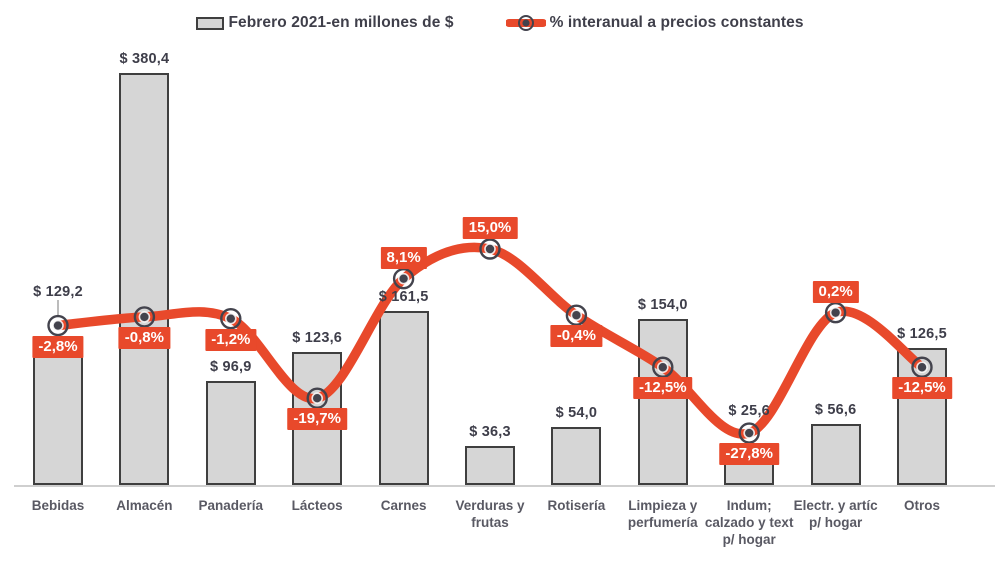  Describe the element at coordinates (341, 22) in the screenshot. I see `bar-series-label: Febrero 2021-en millones de $` at that location.